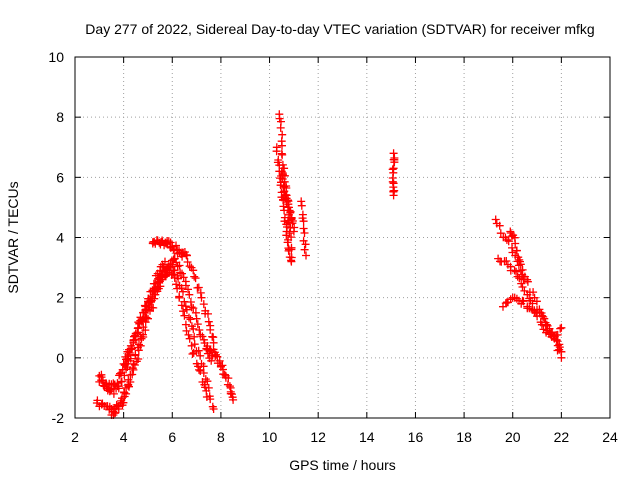 This screenshot has height=480, width=640. I want to click on x-tick-label: 14, so click(367, 437).